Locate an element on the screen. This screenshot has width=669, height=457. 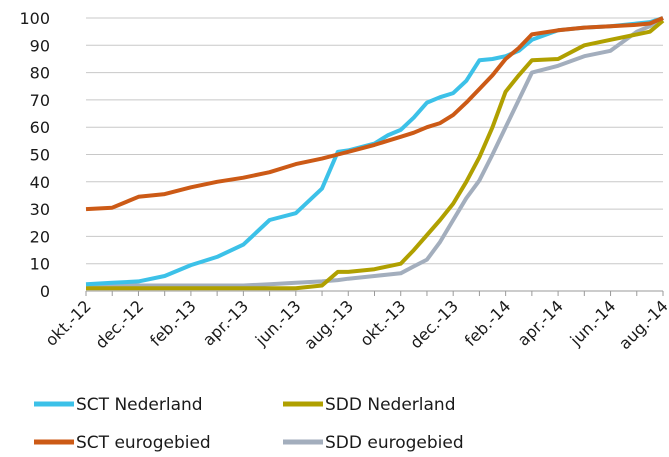
y-tick-label: 80 is located at coordinates (40, 73).